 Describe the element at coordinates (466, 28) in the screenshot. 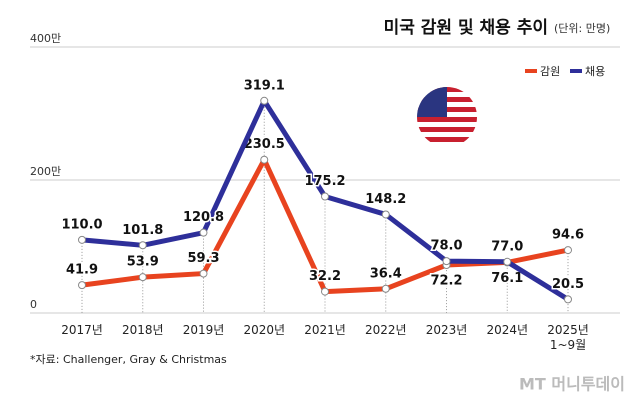

I see `chart-title: 미국 감원 및 채용 추이` at that location.